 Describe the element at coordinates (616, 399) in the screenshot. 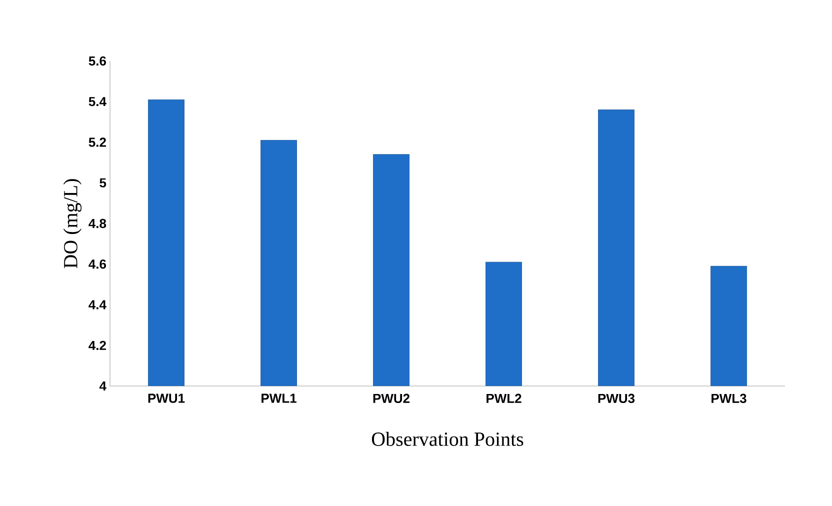

I see `x-tick-label: PWU3` at that location.